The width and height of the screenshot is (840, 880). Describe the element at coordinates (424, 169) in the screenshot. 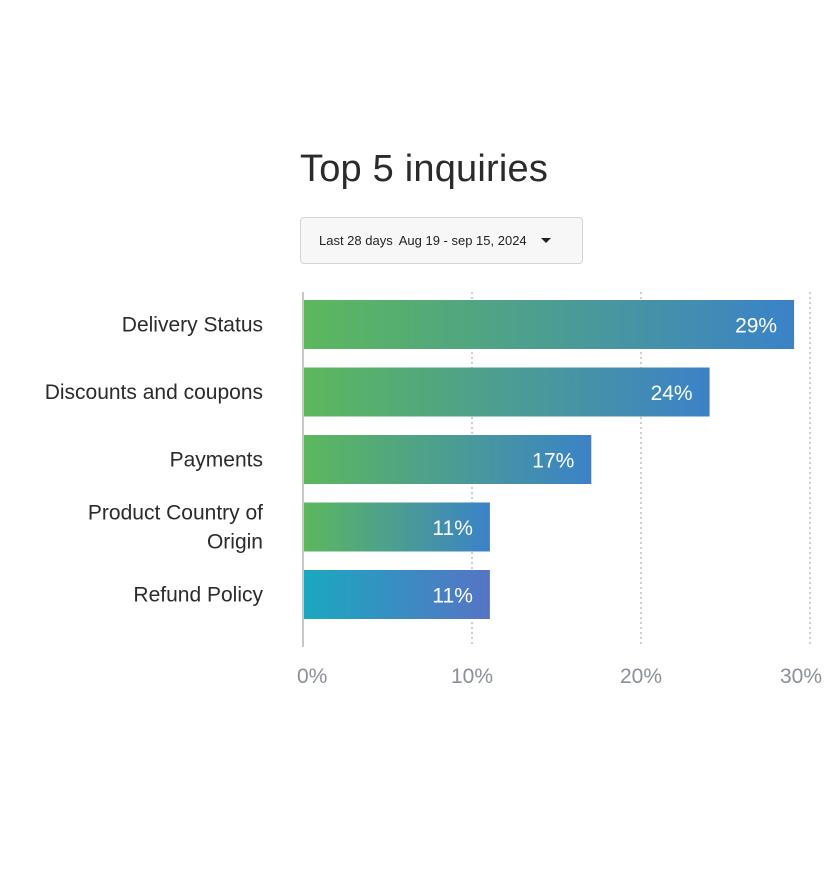

I see `chart-title: Top 5 inquiries` at that location.